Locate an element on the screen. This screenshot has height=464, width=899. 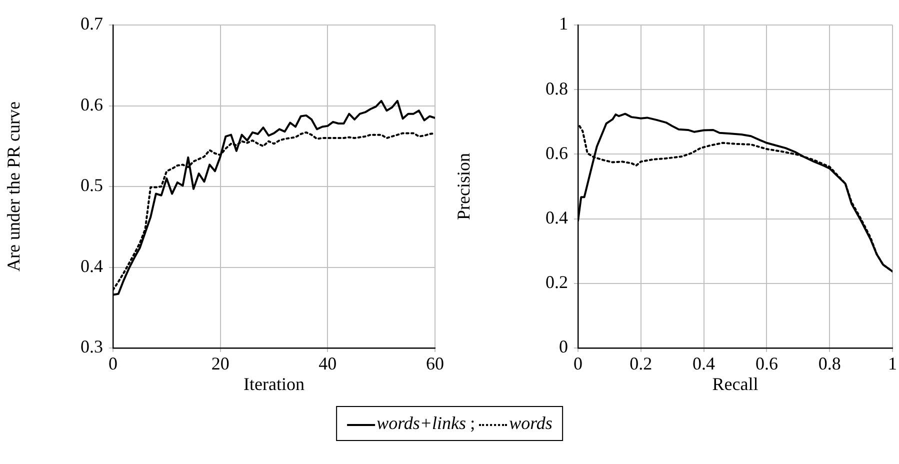
x-axis-title: Recall is located at coordinates (735, 384).